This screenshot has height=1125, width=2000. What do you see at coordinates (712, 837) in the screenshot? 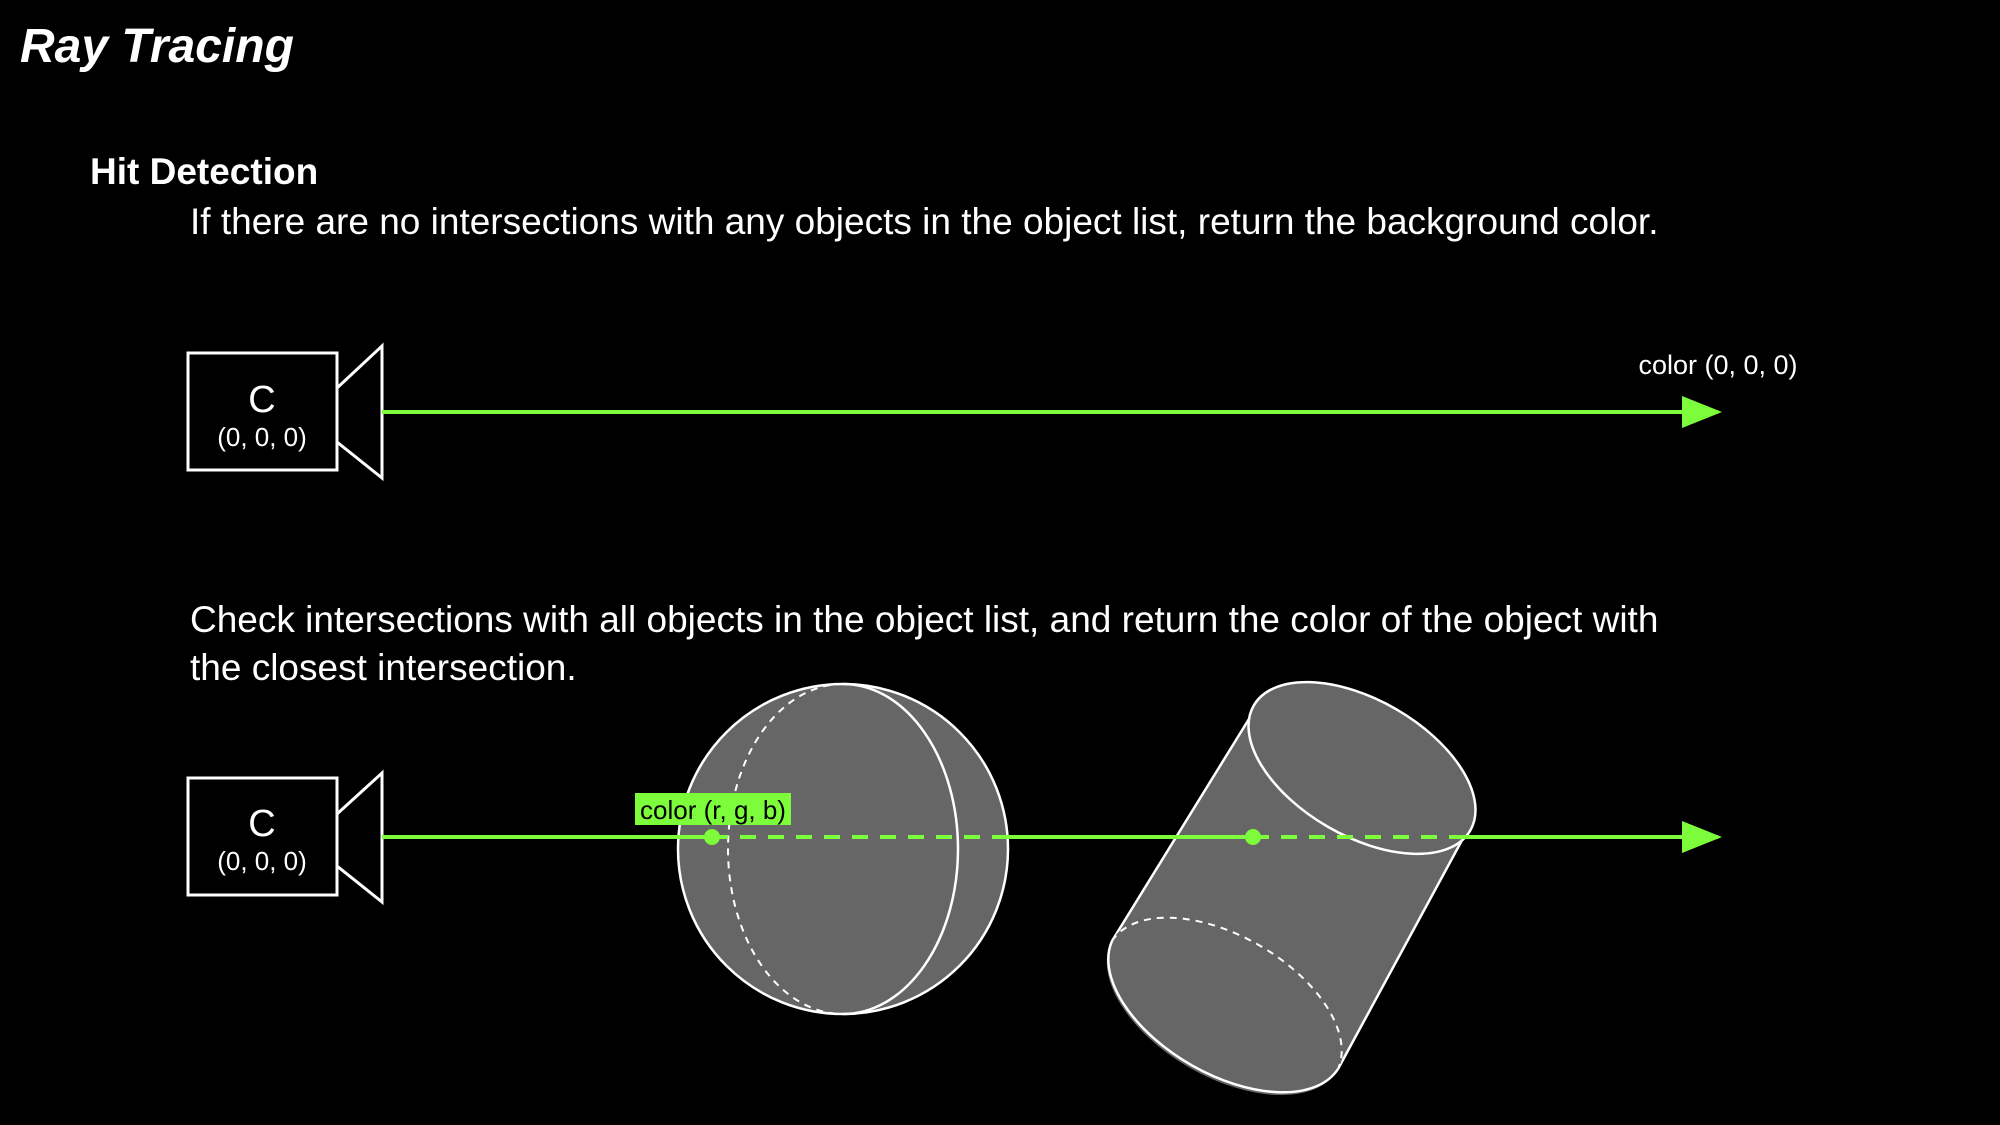
I see `sphere-intersection-point` at bounding box center [712, 837].